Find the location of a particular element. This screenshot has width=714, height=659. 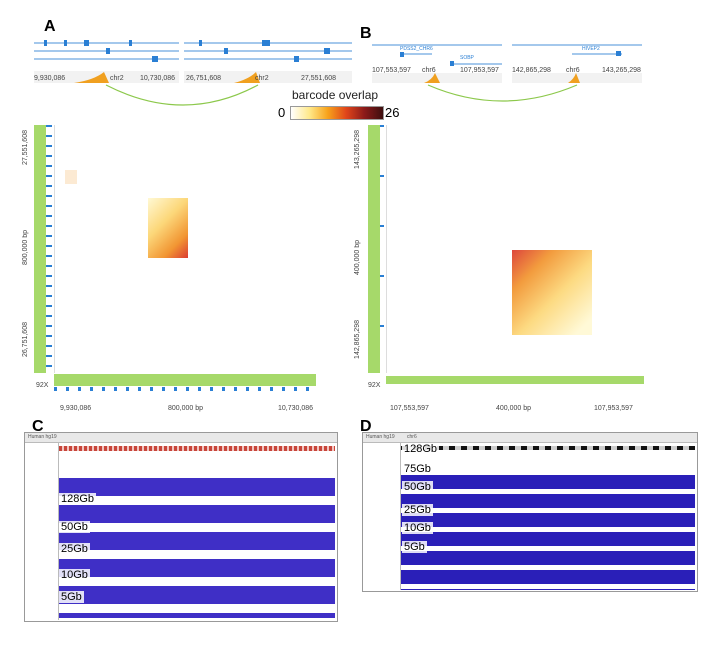

panel-a-y-genes is located at coordinates (49, 249).